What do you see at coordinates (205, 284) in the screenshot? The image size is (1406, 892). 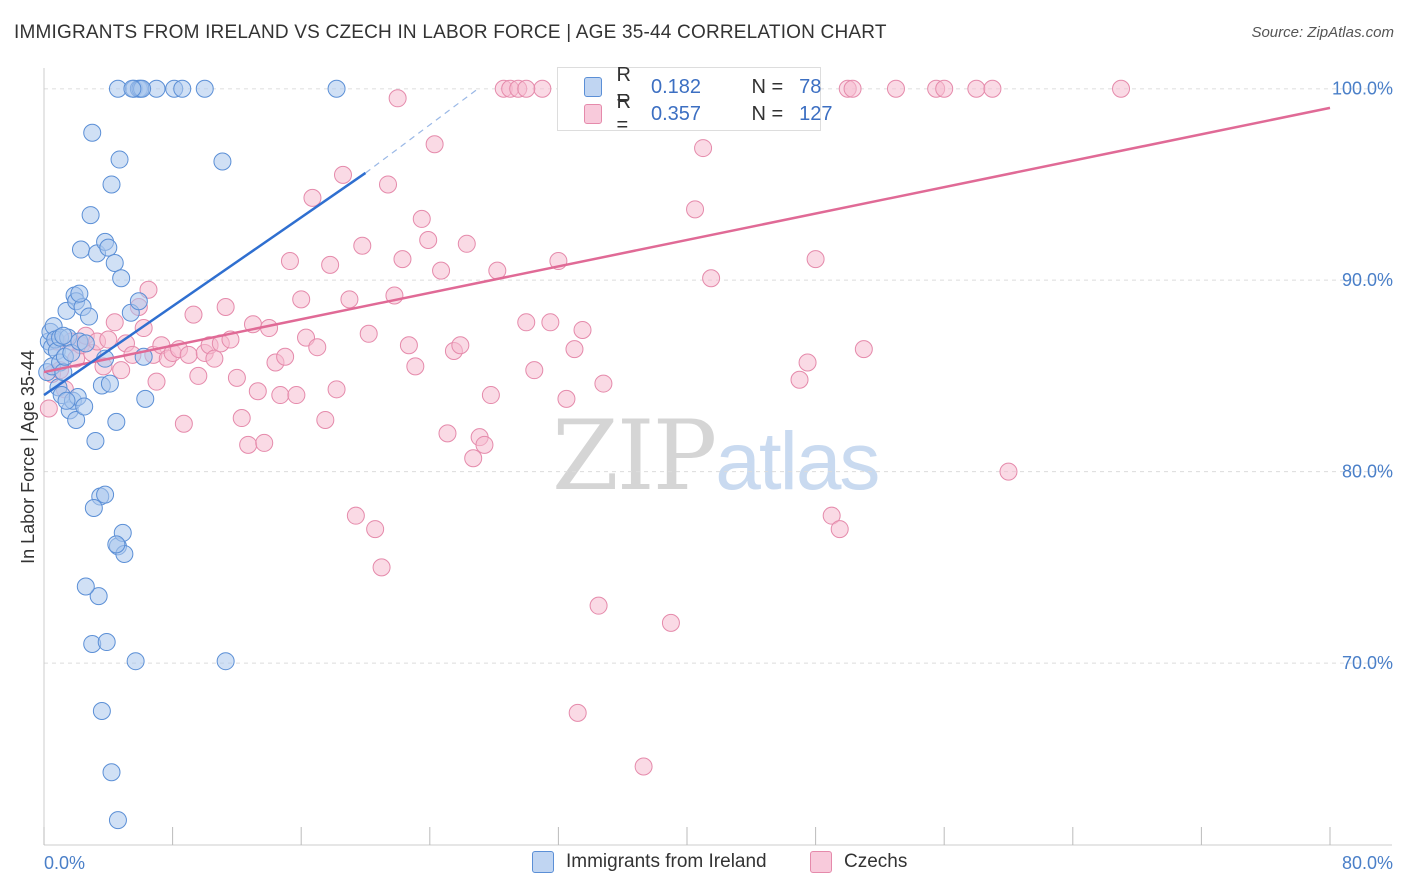 I see `ireland-trend-line` at bounding box center [205, 284].